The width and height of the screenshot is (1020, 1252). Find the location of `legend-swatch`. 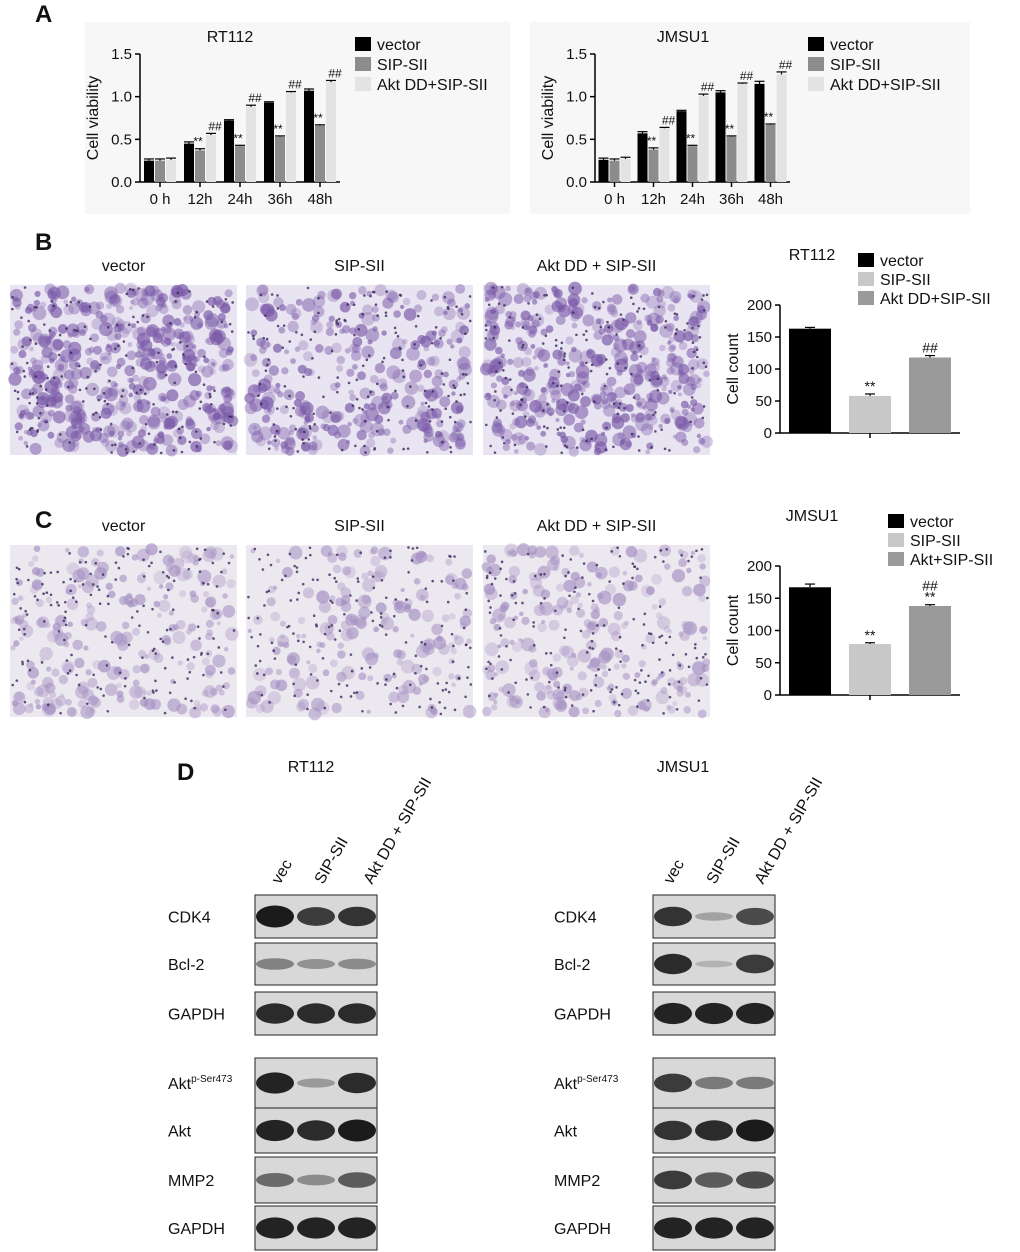

legend-swatch is located at coordinates (816, 44).